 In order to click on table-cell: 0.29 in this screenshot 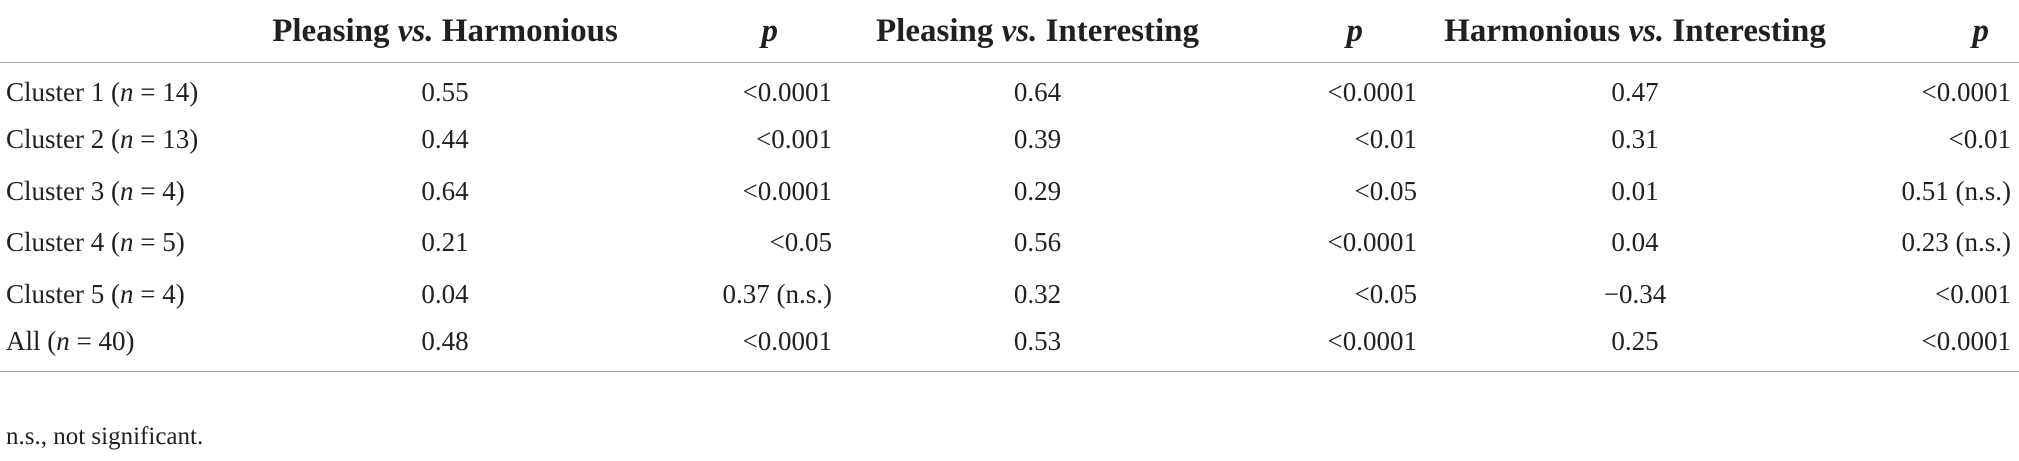, I will do `click(1037, 190)`.